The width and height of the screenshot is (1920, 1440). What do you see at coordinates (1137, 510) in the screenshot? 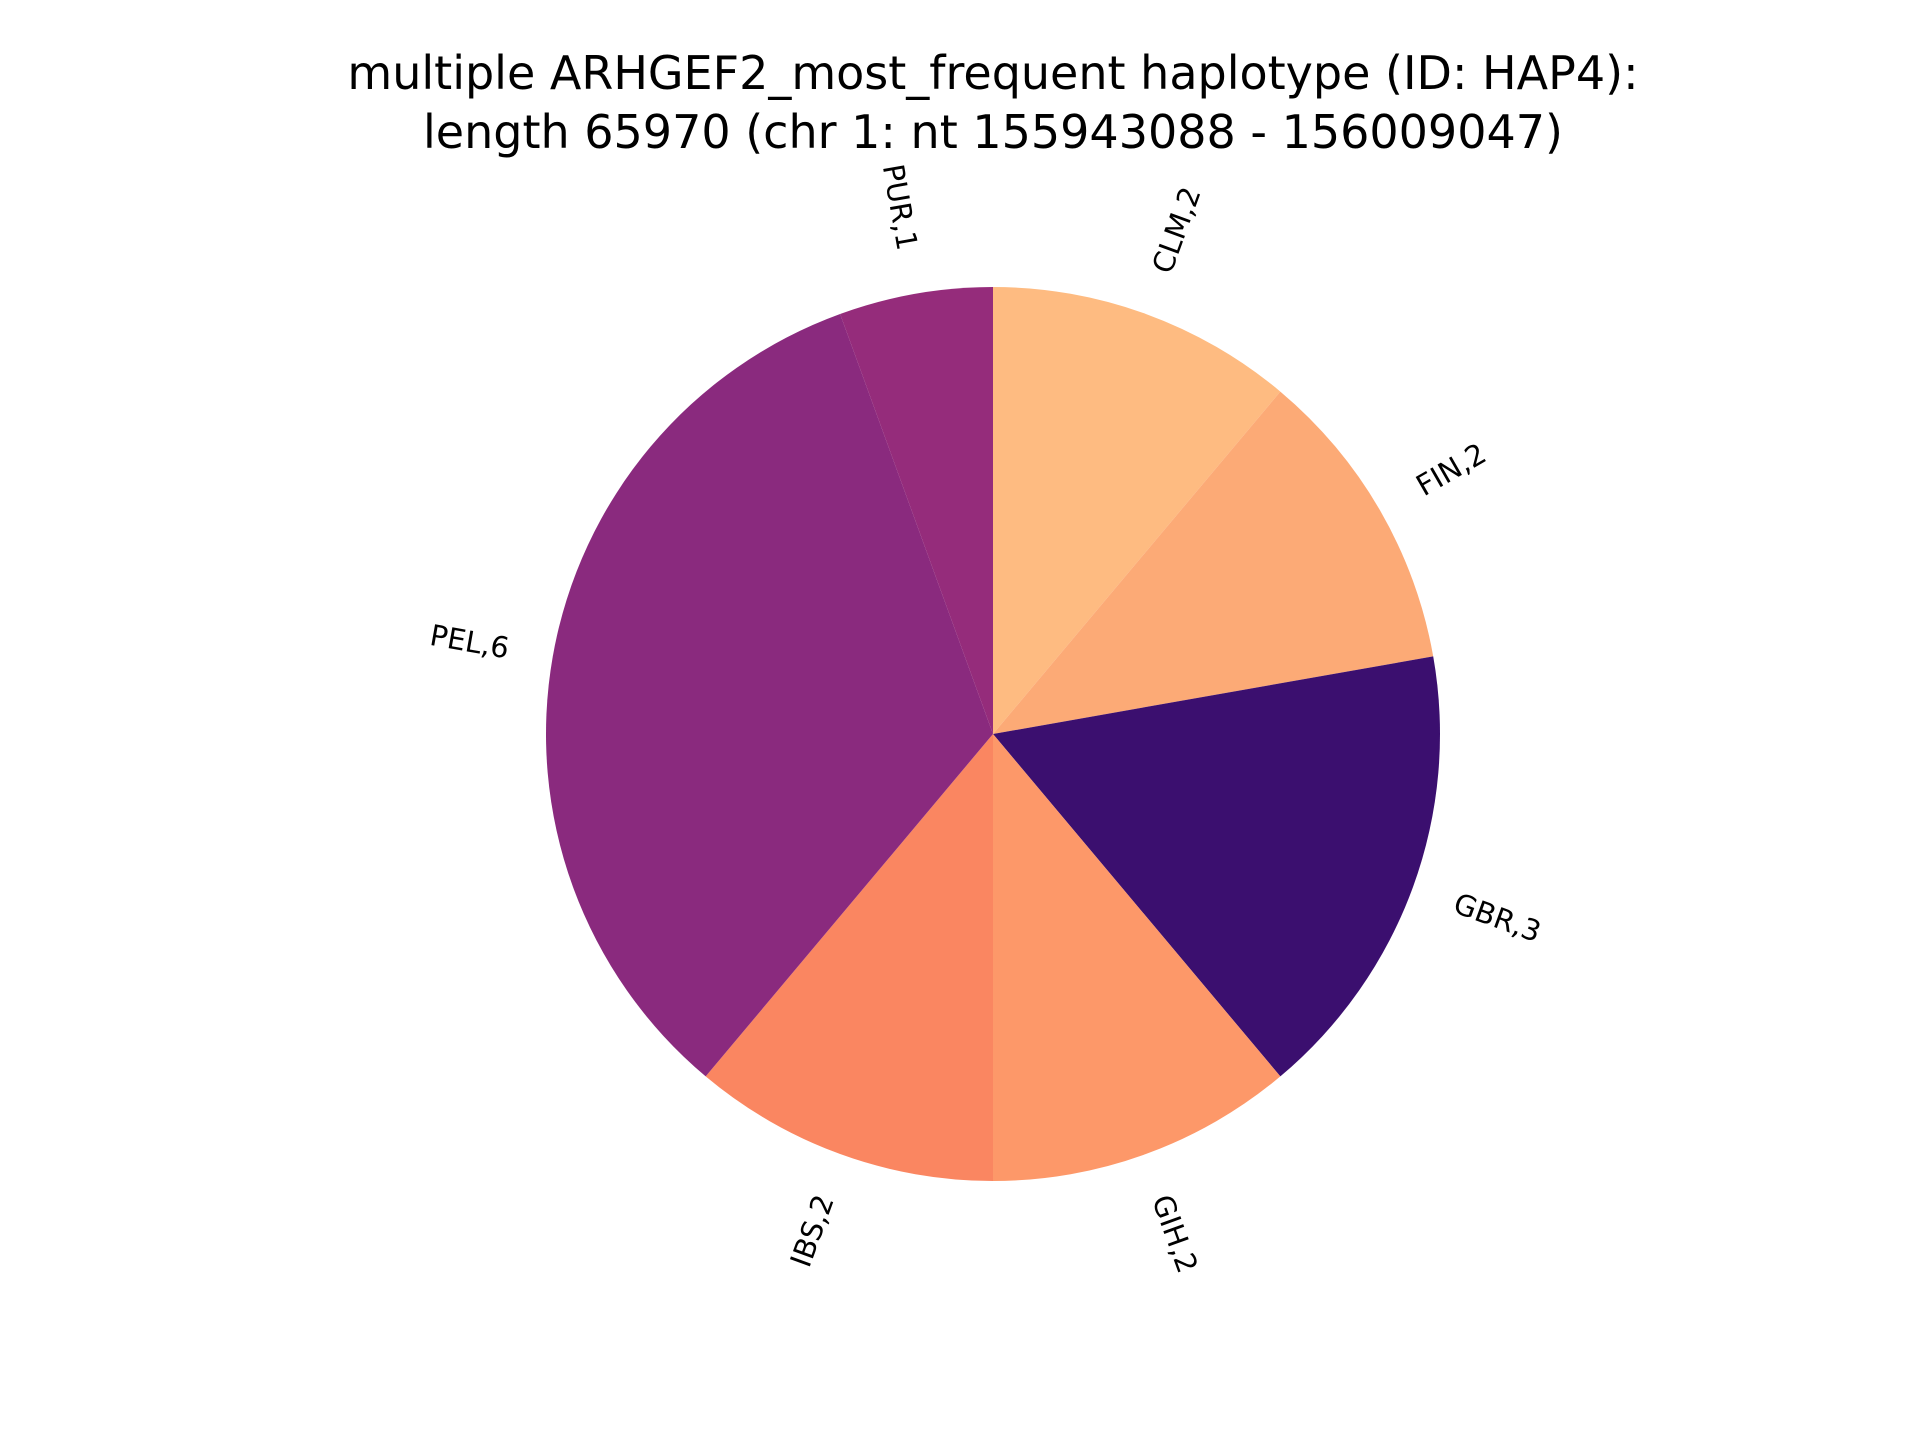
I see `pie-slice-clm` at bounding box center [1137, 510].